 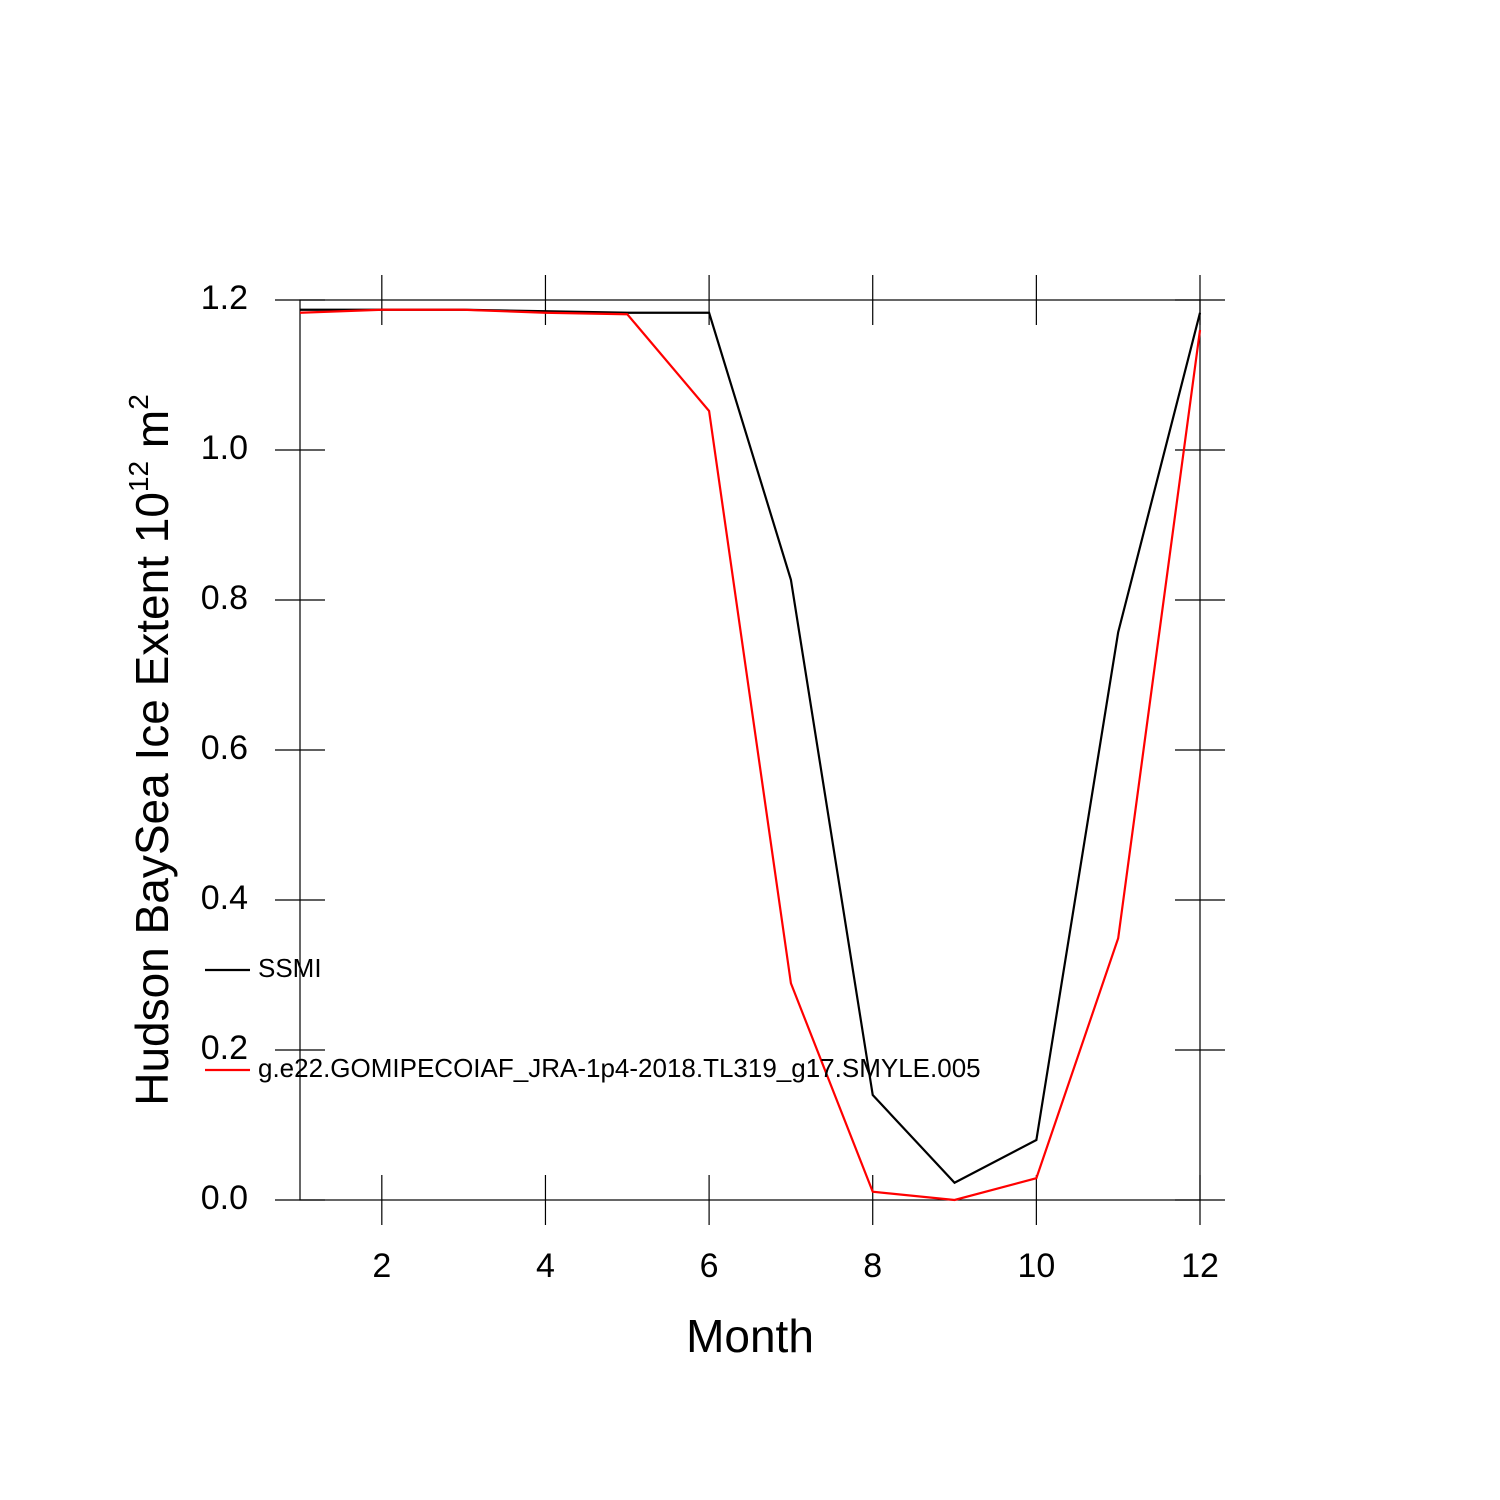 What do you see at coordinates (872, 1266) in the screenshot?
I see `x-tick-label: 8` at bounding box center [872, 1266].